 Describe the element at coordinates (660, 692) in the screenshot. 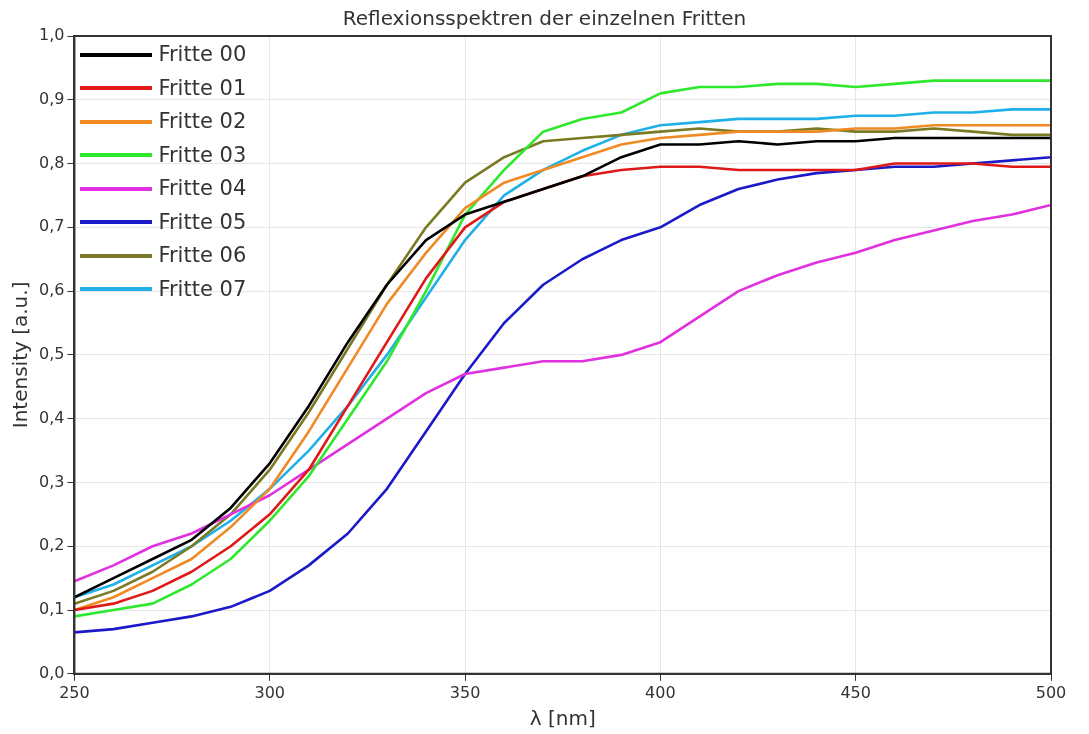

I see `x-tick-label: 400` at that location.